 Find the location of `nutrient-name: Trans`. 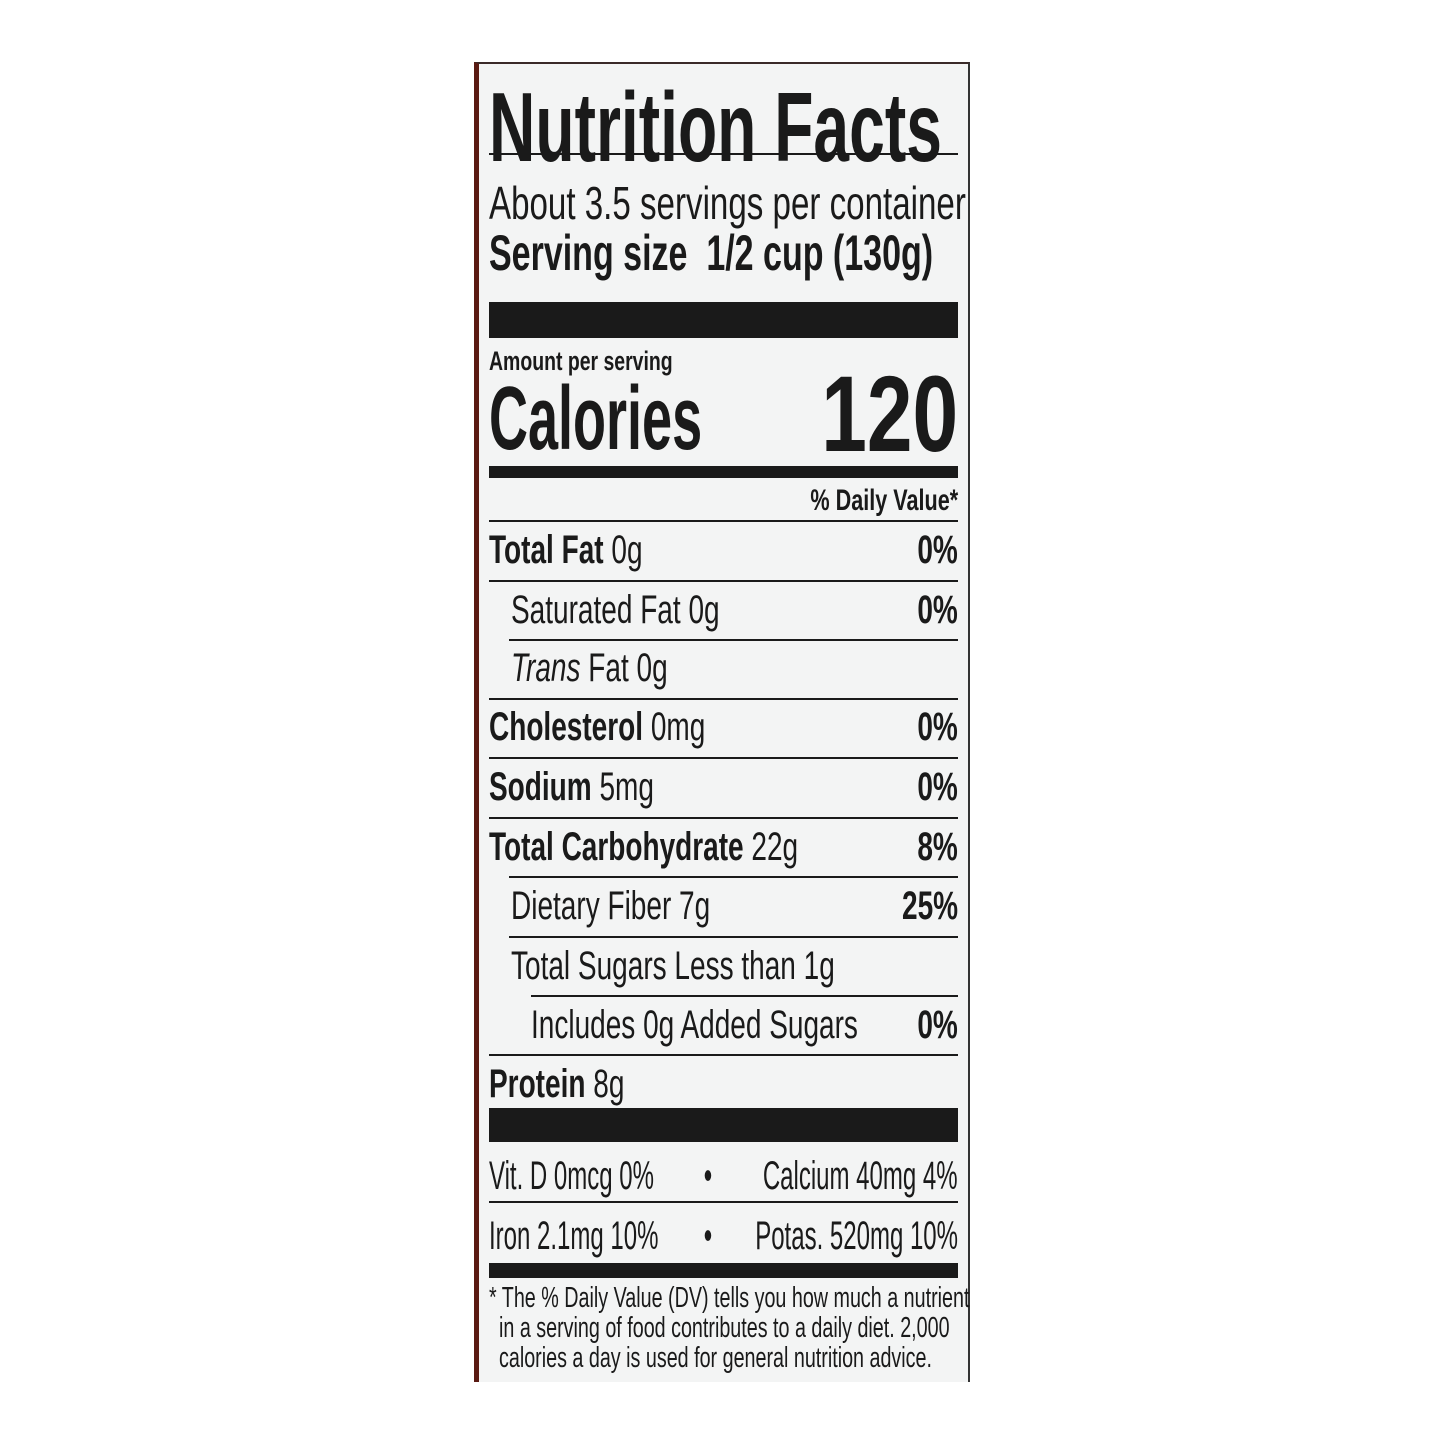

nutrient-name: Trans is located at coordinates (546, 668).